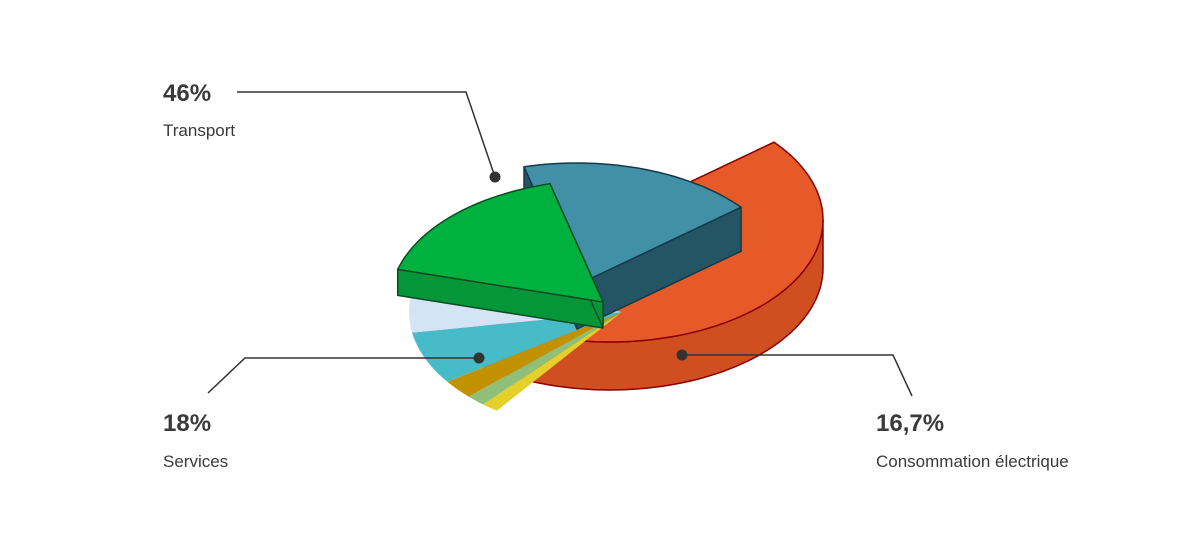 This screenshot has width=1200, height=540. What do you see at coordinates (479, 358) in the screenshot?
I see `services-dot` at bounding box center [479, 358].